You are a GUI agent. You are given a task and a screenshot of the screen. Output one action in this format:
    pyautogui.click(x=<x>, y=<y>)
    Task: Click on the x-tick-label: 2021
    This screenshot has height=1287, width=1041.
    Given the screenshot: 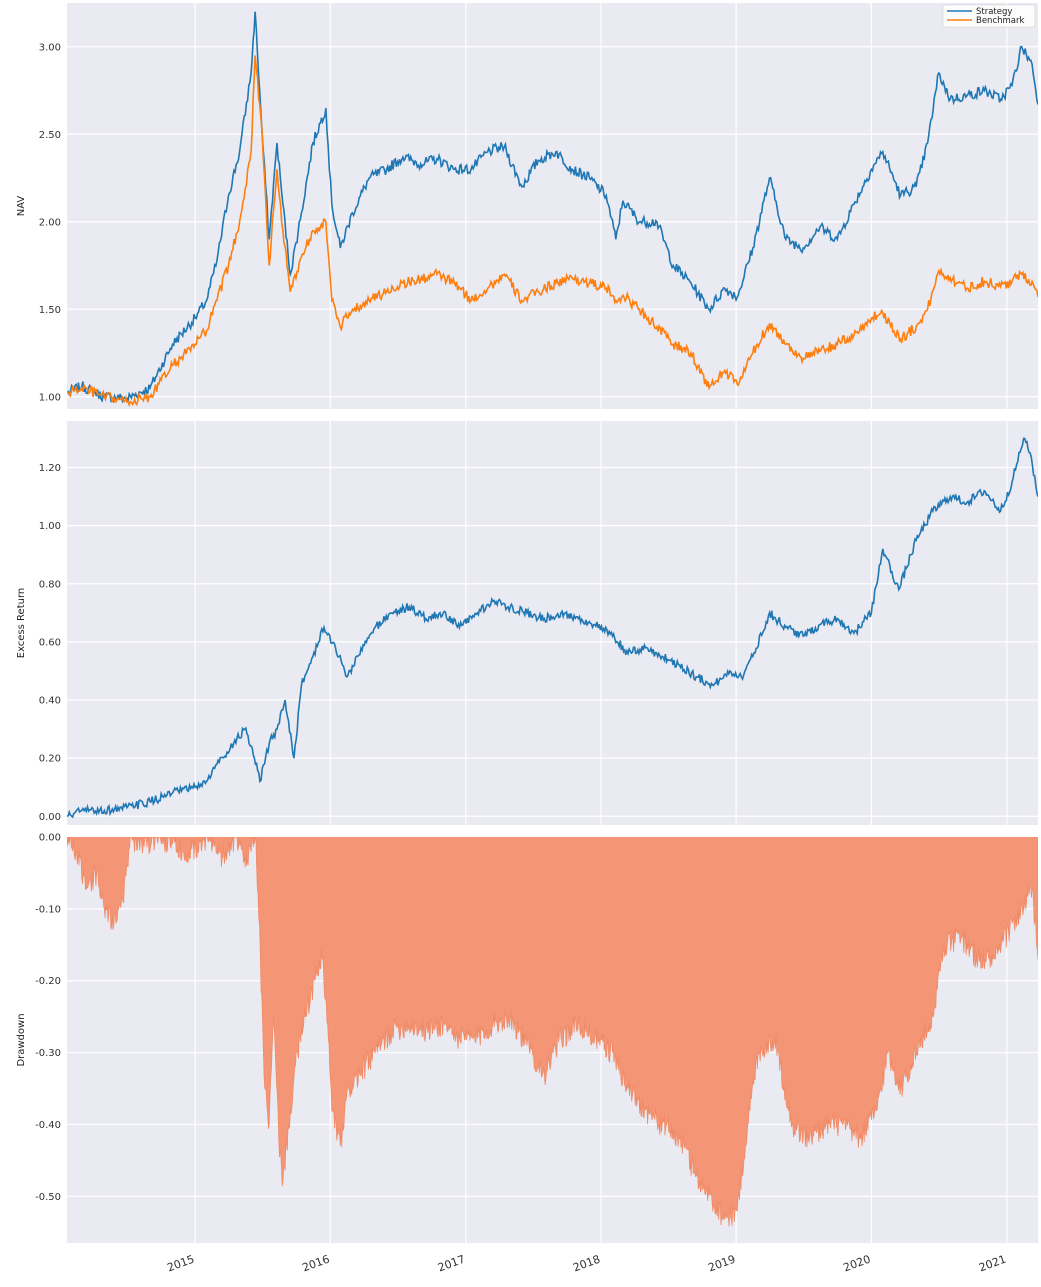 What is the action you would take?
    pyautogui.click(x=992, y=1264)
    